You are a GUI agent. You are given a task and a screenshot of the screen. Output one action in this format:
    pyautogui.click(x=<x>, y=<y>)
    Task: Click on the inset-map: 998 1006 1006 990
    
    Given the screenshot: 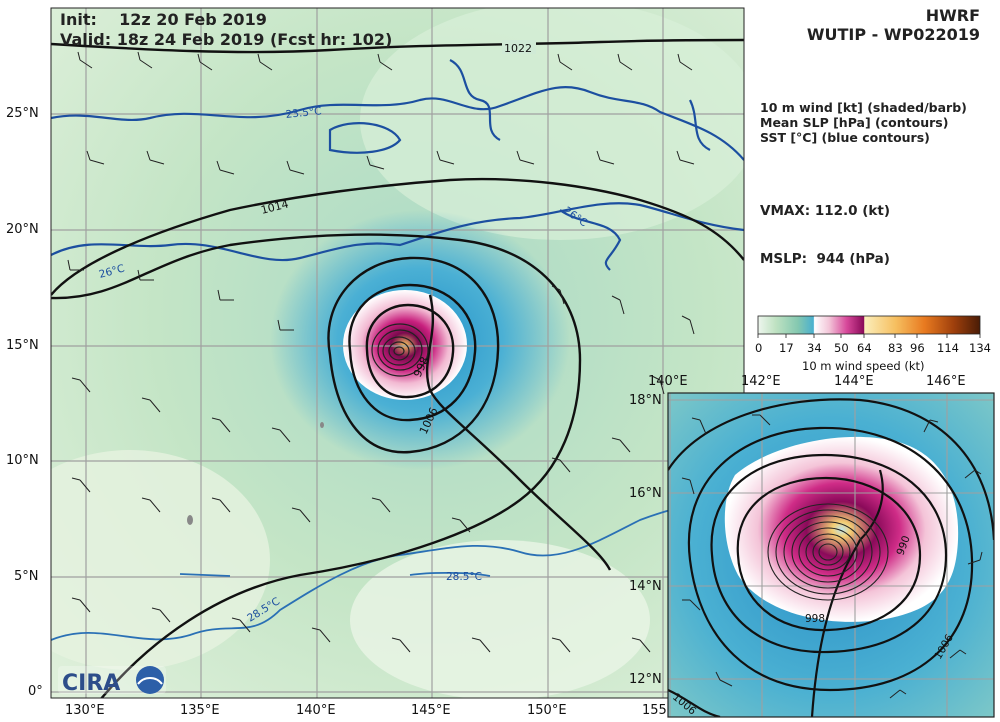 What is the action you would take?
    pyautogui.click(x=831, y=555)
    